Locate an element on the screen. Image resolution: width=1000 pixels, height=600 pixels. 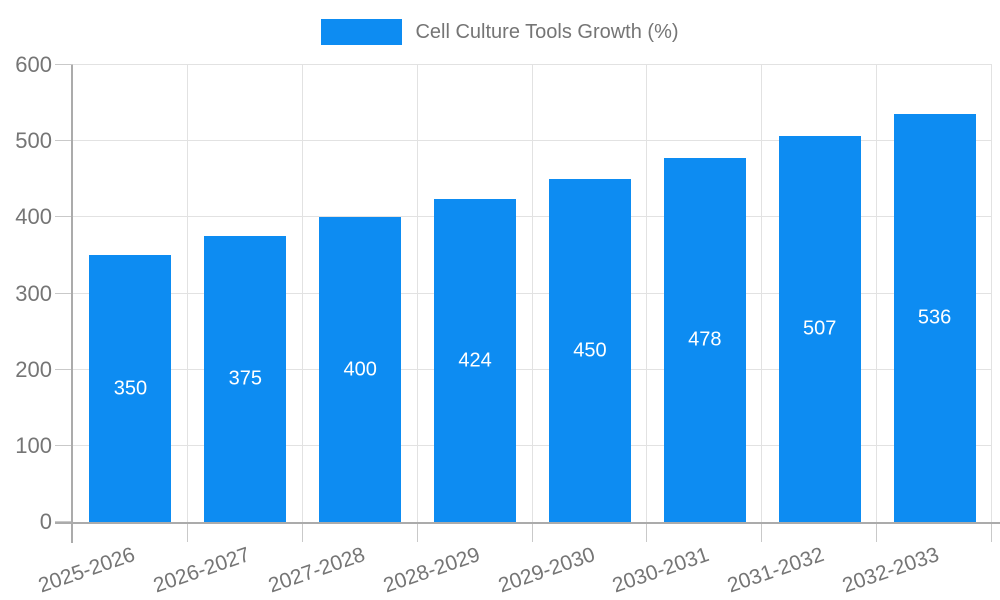
bar-value-label: 400 is located at coordinates (360, 369).